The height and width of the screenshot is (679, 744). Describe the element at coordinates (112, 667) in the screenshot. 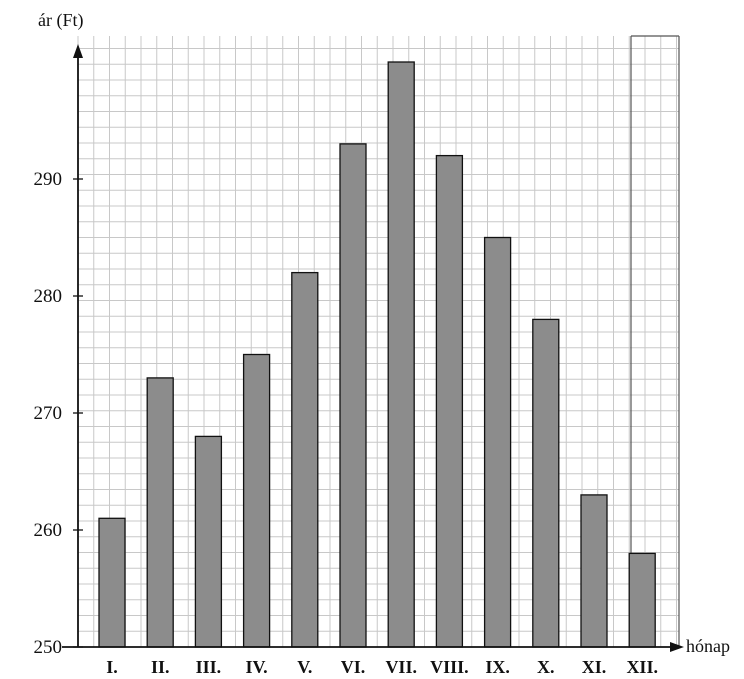

I see `x-tick-label: I.` at that location.